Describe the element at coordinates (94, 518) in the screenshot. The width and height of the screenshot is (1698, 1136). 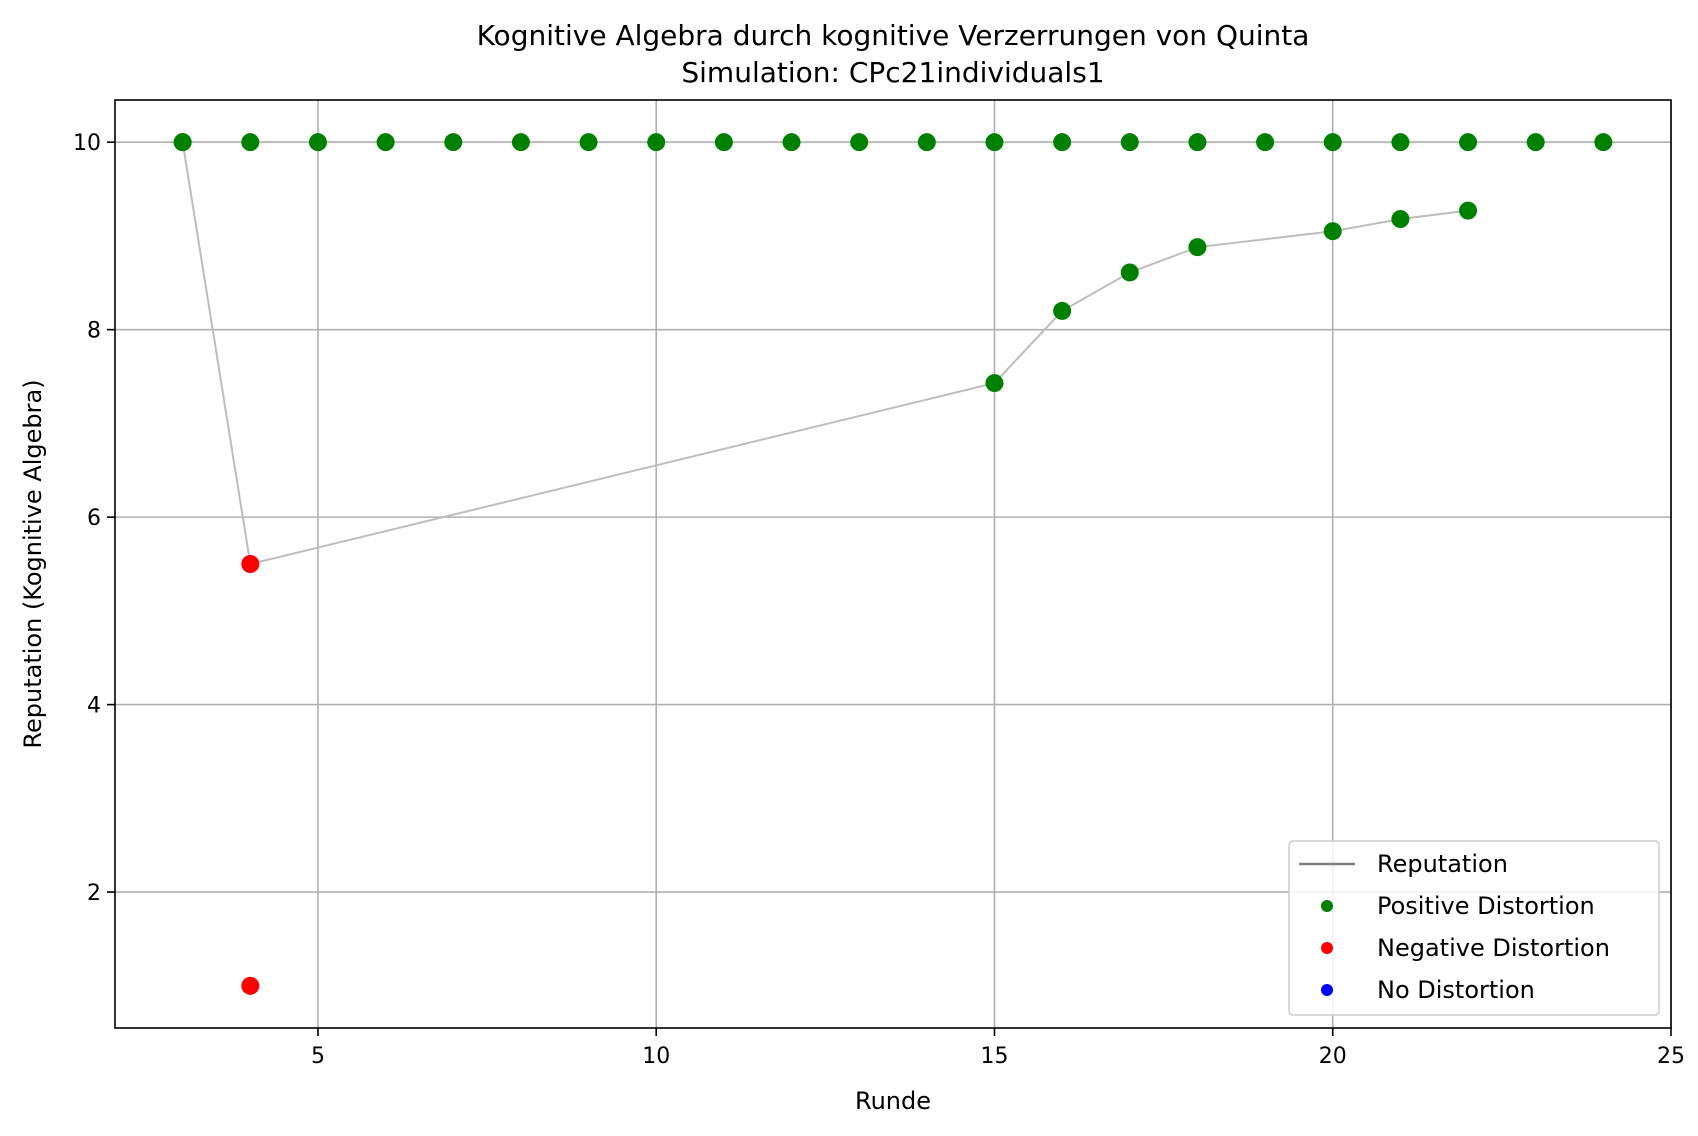
I see `y-tick-label: 6` at that location.